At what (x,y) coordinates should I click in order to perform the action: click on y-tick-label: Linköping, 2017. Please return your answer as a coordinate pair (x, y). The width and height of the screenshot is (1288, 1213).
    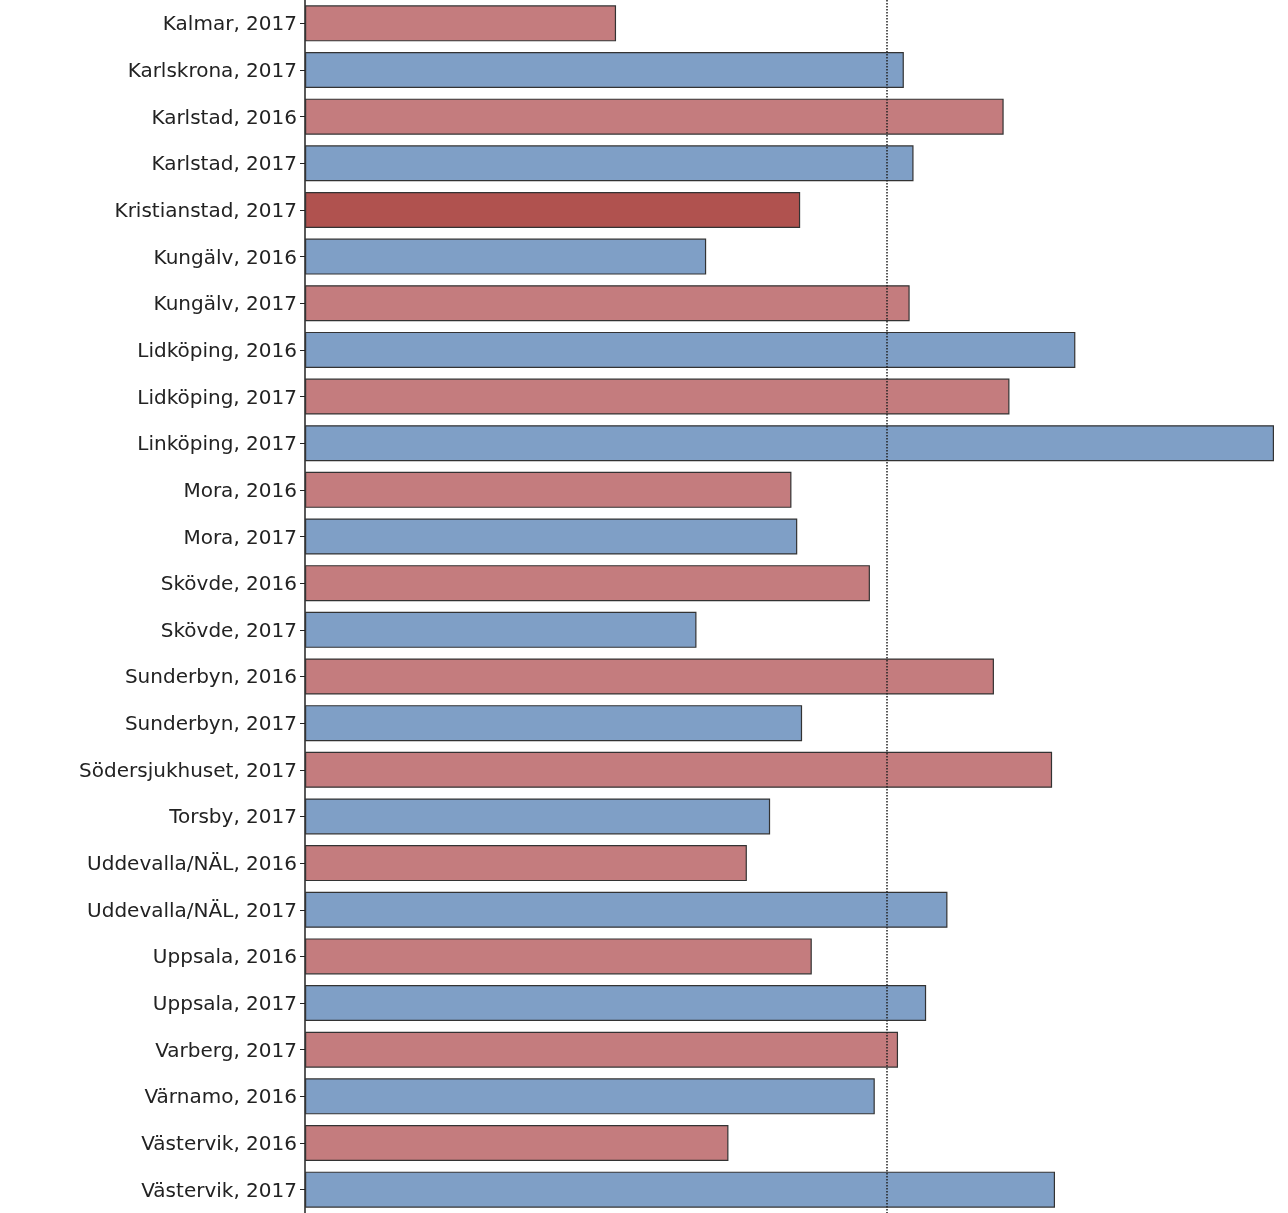
    Looking at the image, I should click on (217, 443).